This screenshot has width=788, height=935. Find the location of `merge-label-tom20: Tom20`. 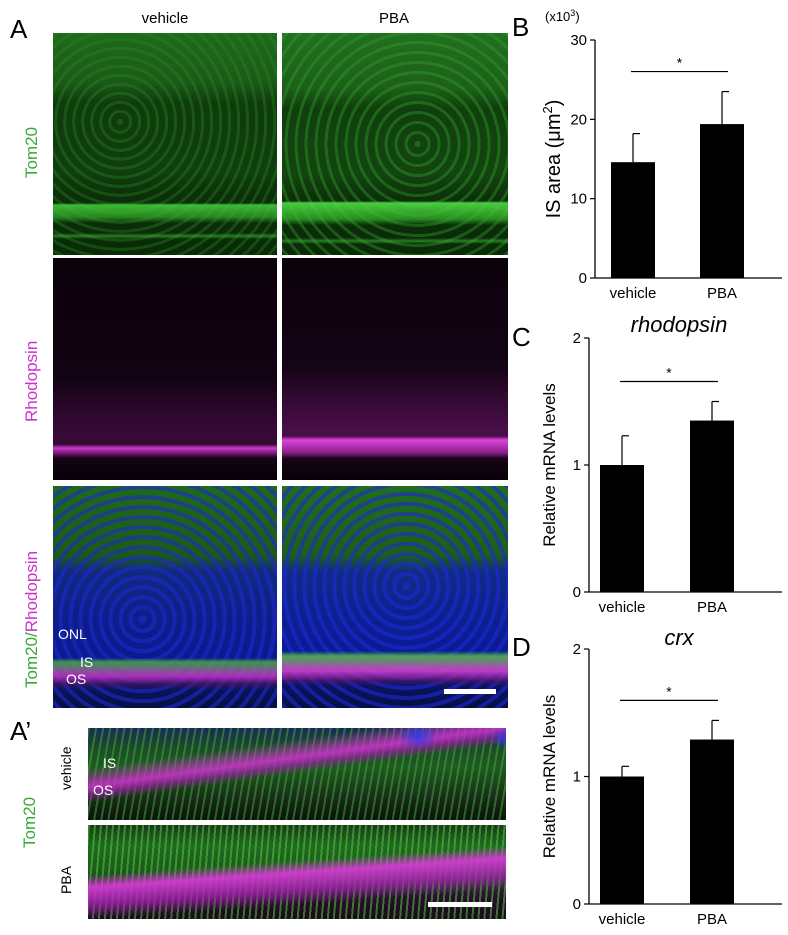

merge-label-tom20: Tom20 is located at coordinates (31, 662).